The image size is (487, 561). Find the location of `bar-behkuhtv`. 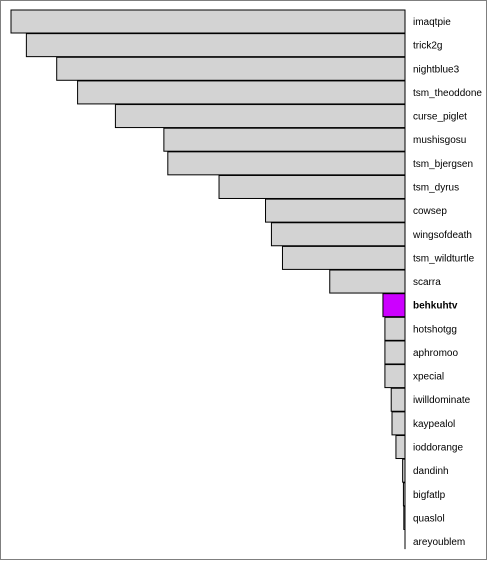

bar-behkuhtv is located at coordinates (394, 305).